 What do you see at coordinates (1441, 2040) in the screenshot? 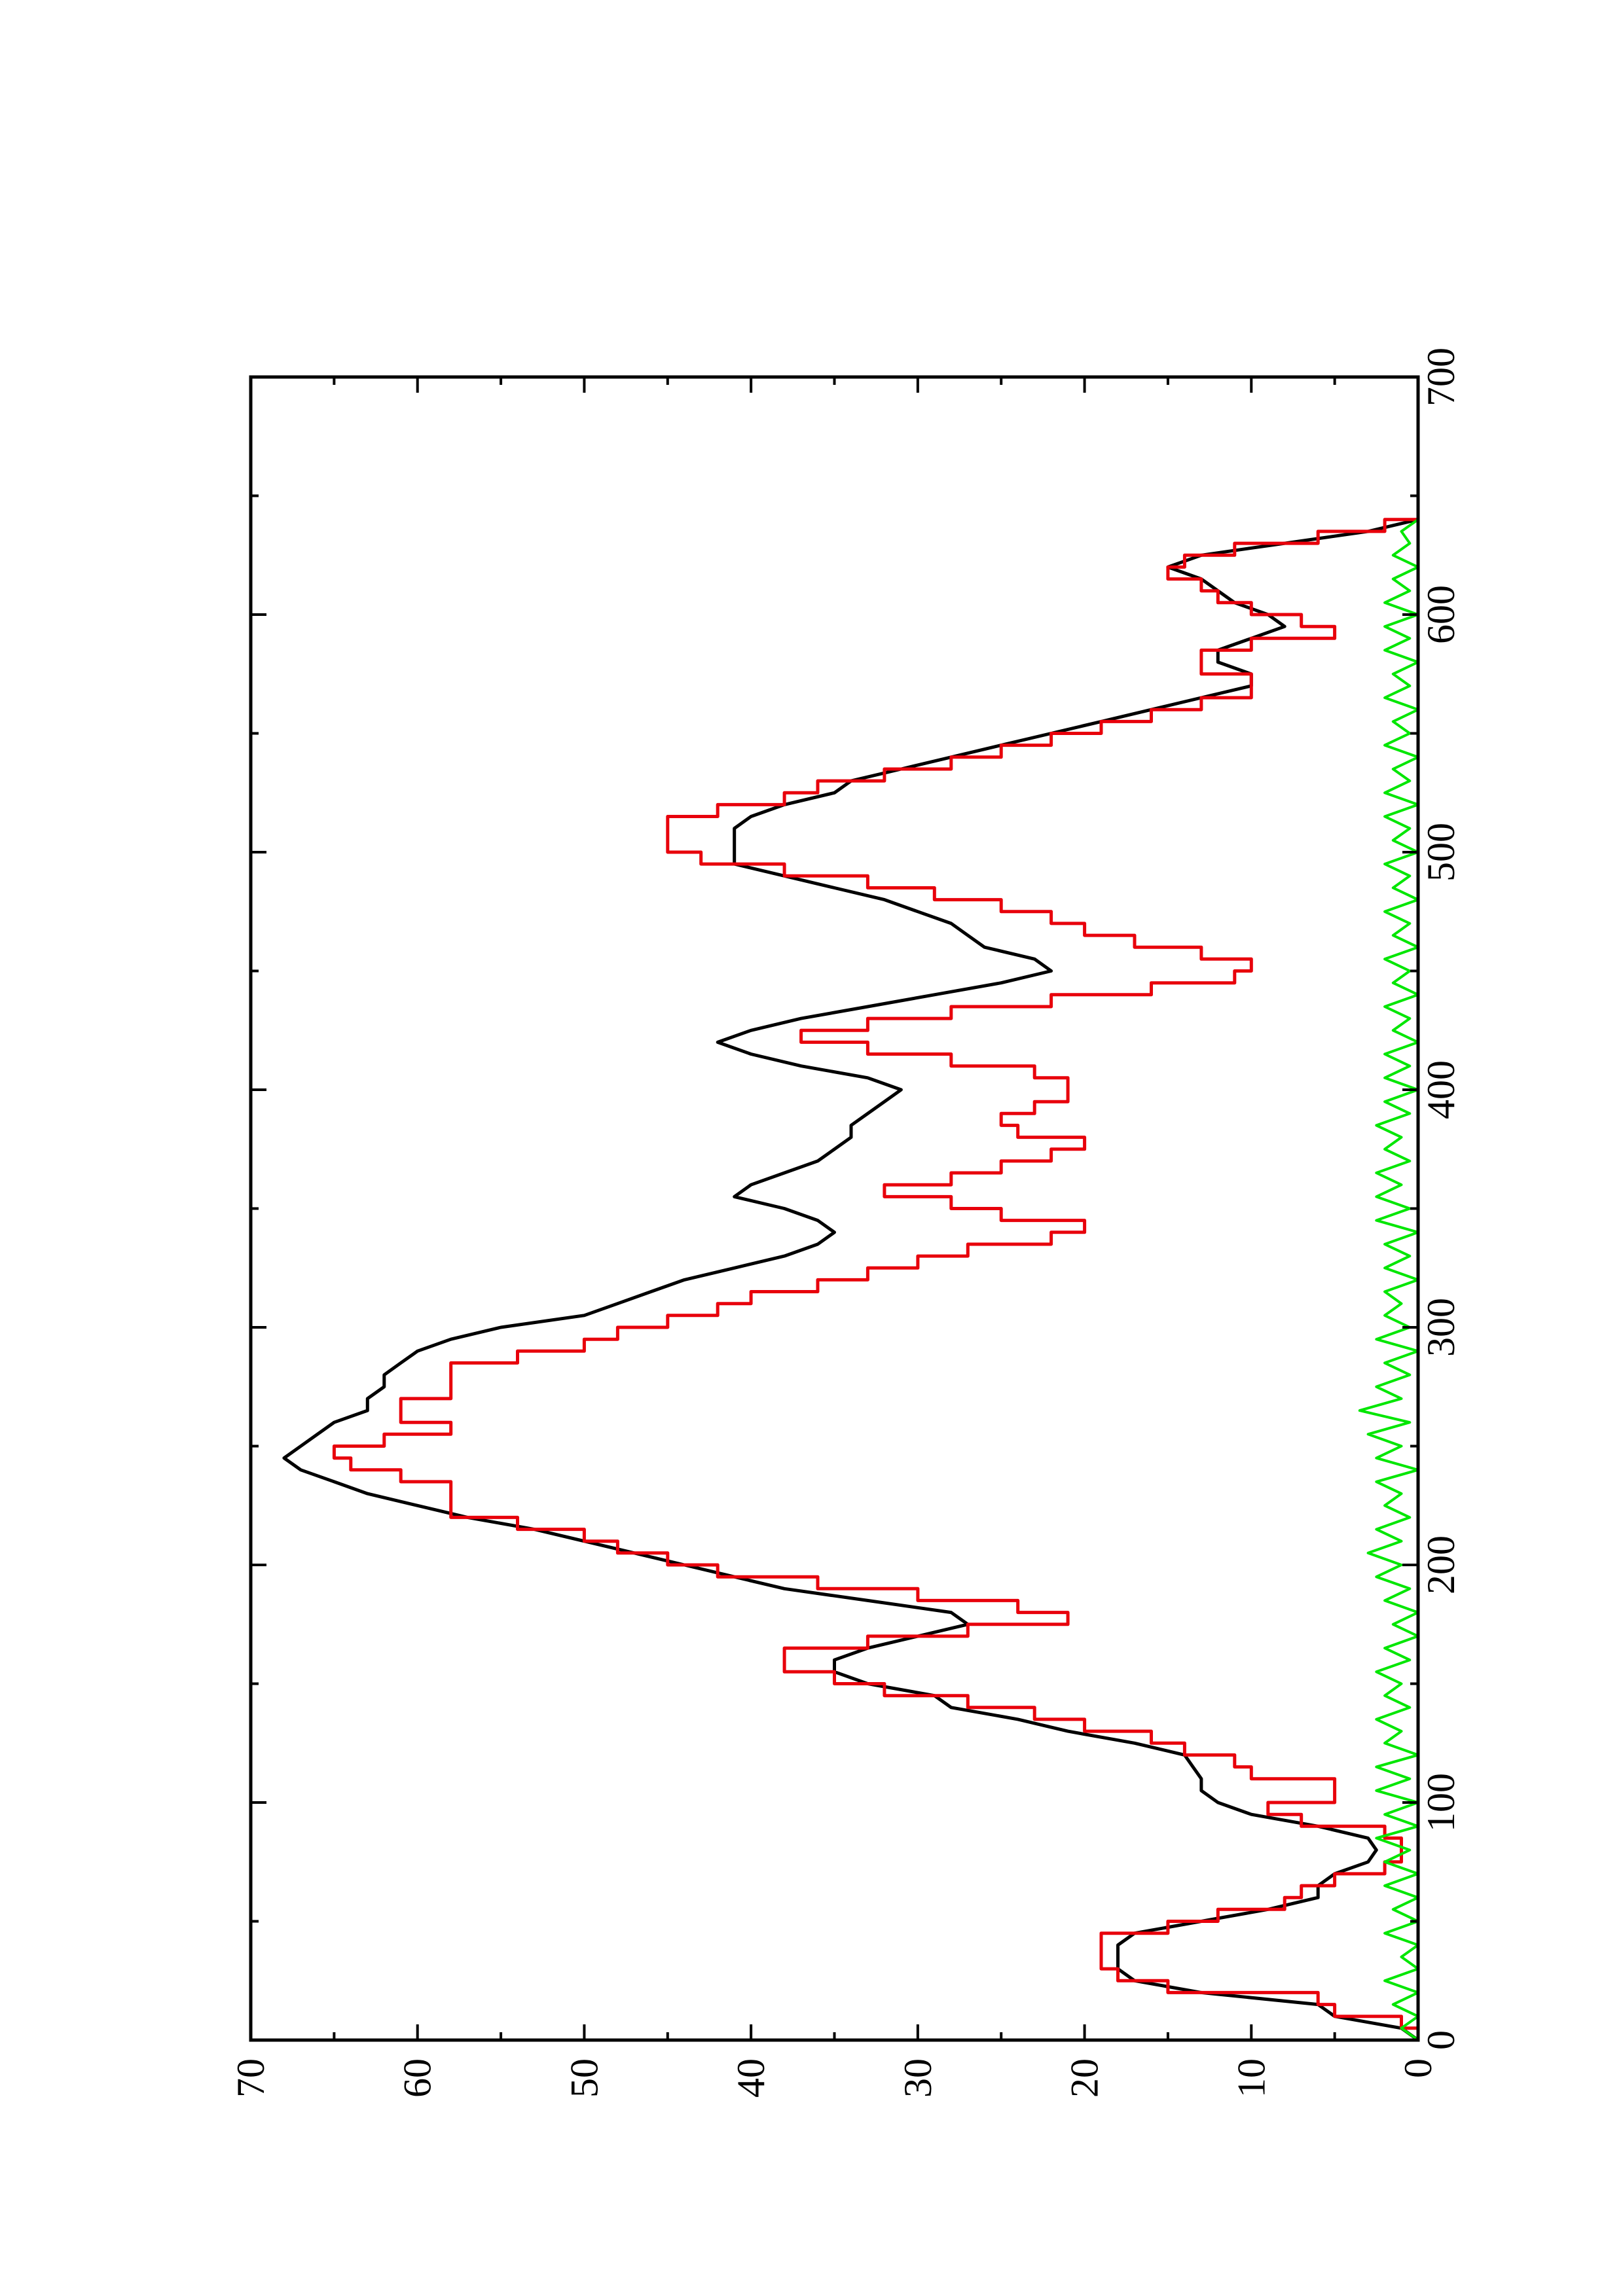
I see `x-tick-label: 0` at bounding box center [1441, 2040].